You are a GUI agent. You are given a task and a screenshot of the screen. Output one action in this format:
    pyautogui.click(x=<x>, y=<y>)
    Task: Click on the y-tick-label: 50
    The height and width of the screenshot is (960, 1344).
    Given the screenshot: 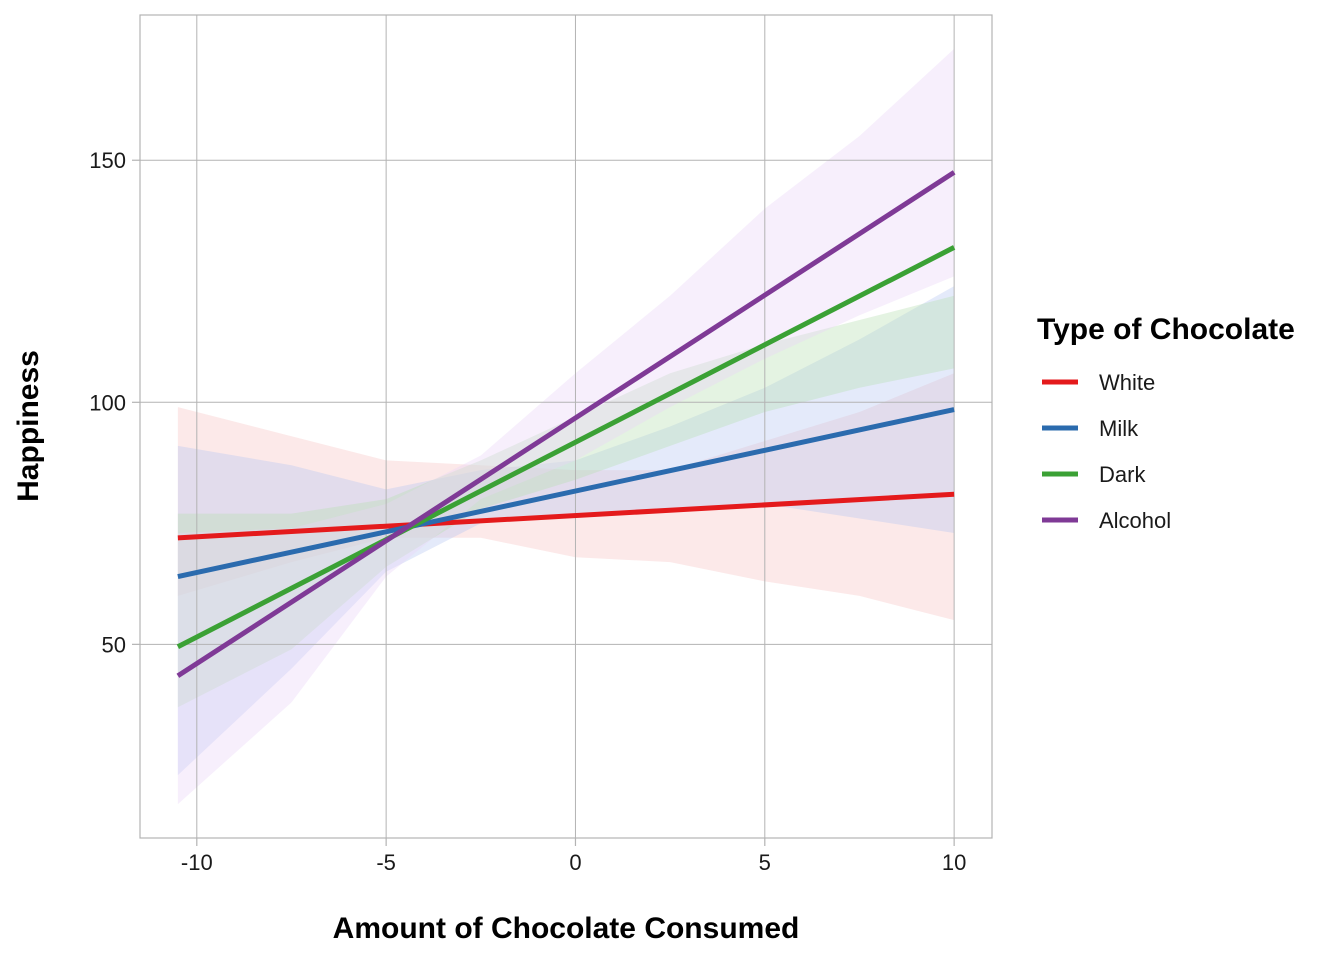 What is the action you would take?
    pyautogui.click(x=114, y=644)
    